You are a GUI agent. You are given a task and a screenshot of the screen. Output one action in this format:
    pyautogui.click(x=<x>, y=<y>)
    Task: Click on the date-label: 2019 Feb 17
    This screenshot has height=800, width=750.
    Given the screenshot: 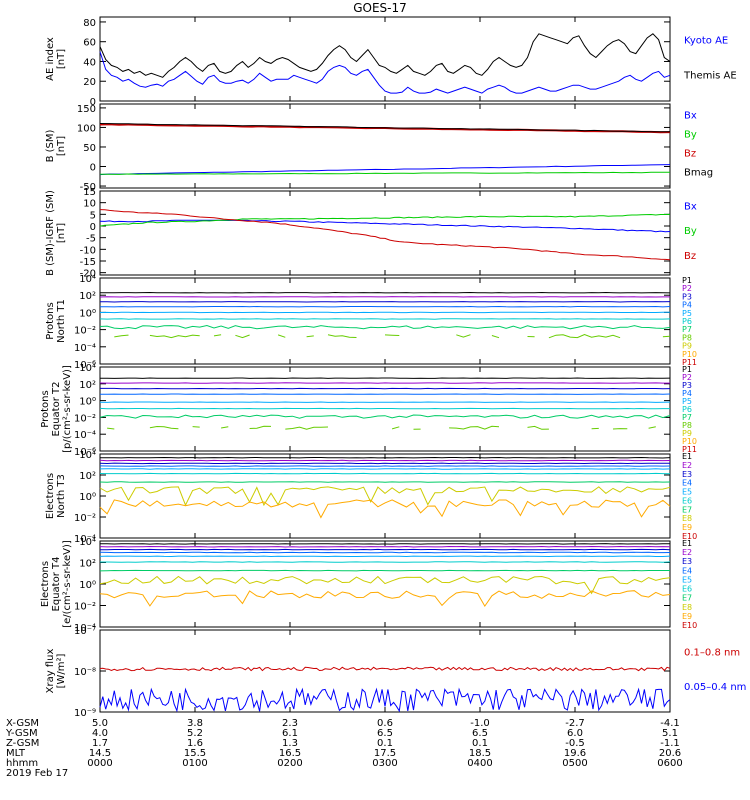 What is the action you would take?
    pyautogui.click(x=37, y=773)
    